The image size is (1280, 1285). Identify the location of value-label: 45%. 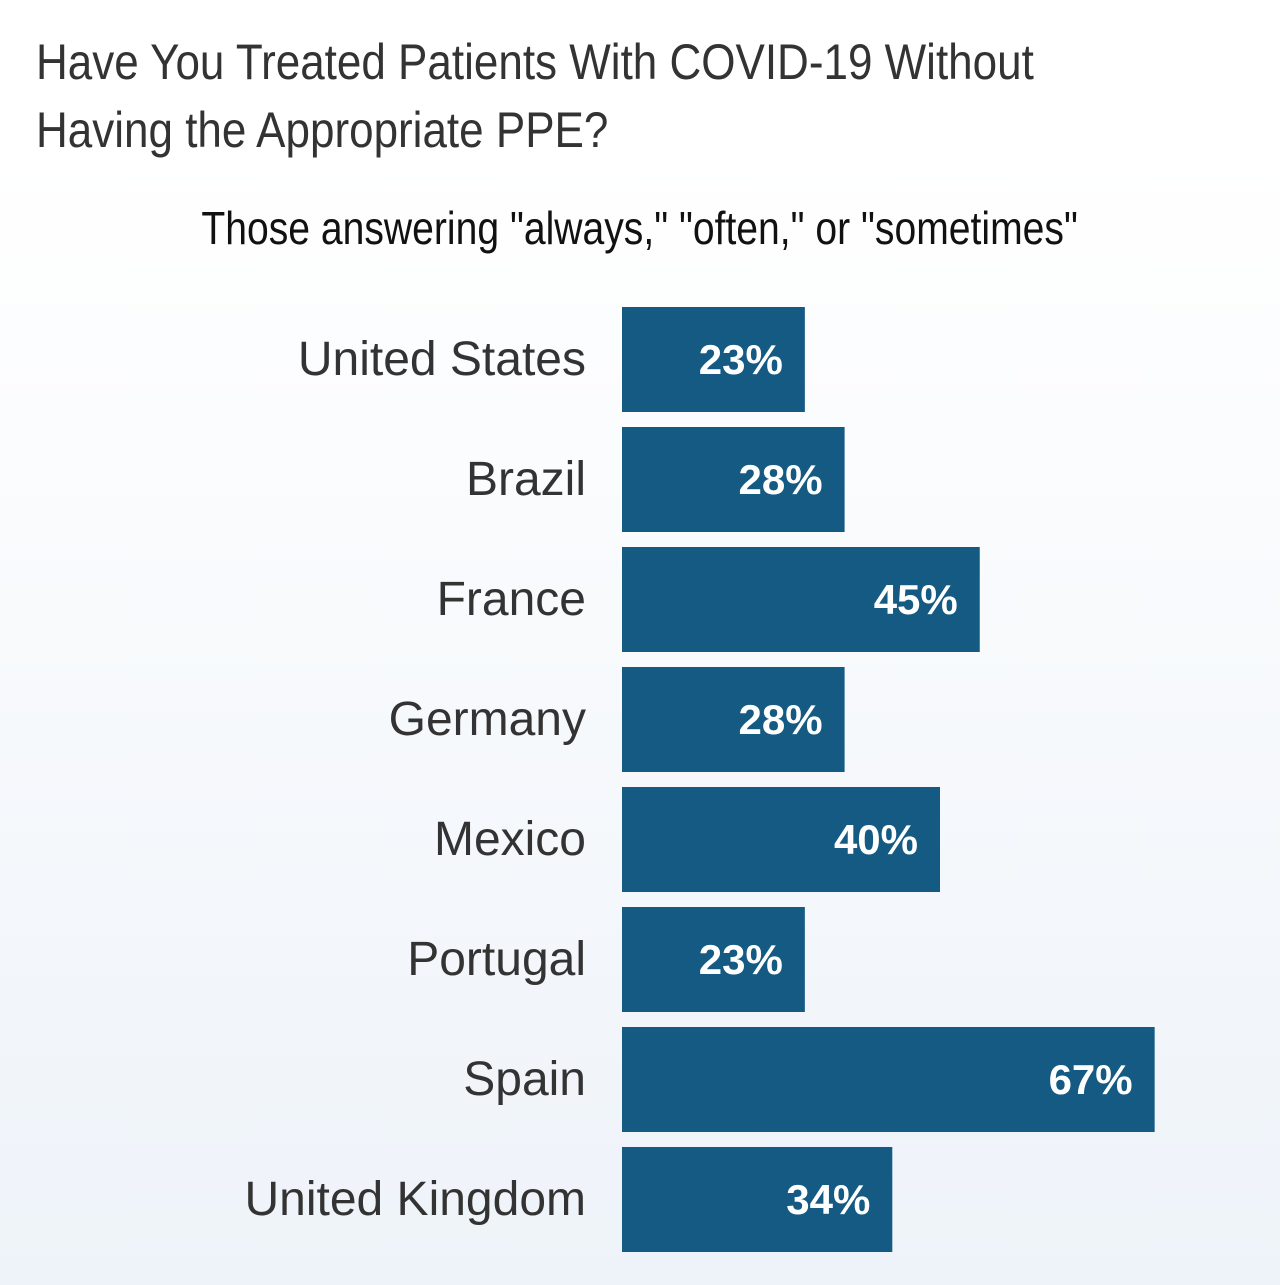
(916, 599).